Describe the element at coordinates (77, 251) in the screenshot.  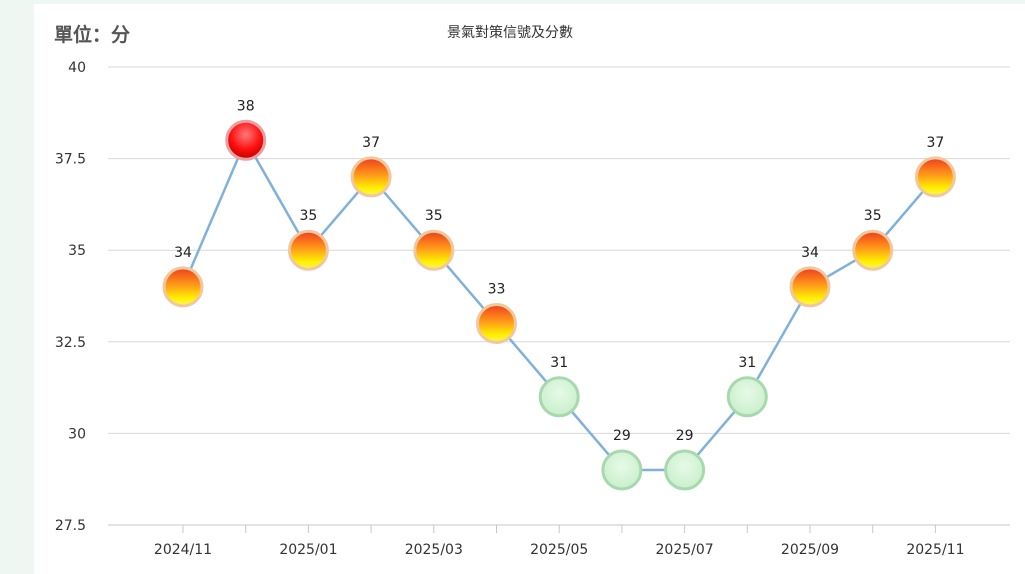
I see `y-tick-label: 35` at that location.